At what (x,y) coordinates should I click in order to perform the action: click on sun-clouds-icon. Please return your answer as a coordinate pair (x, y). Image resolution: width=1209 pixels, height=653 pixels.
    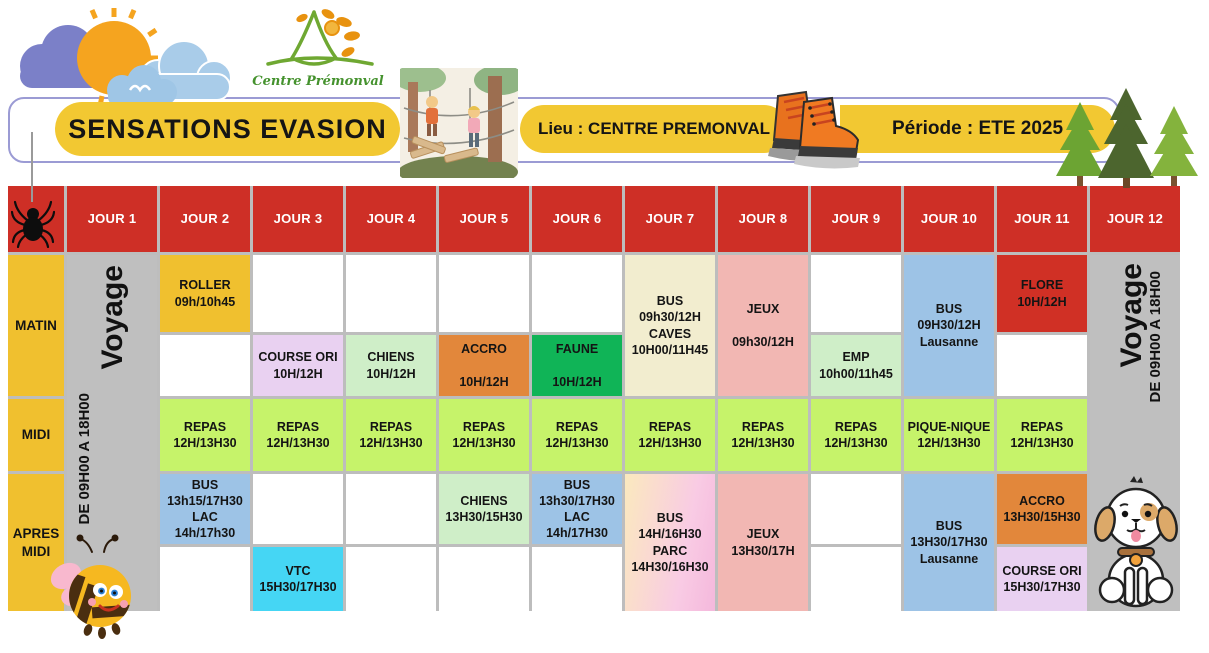
    Looking at the image, I should click on (126, 57).